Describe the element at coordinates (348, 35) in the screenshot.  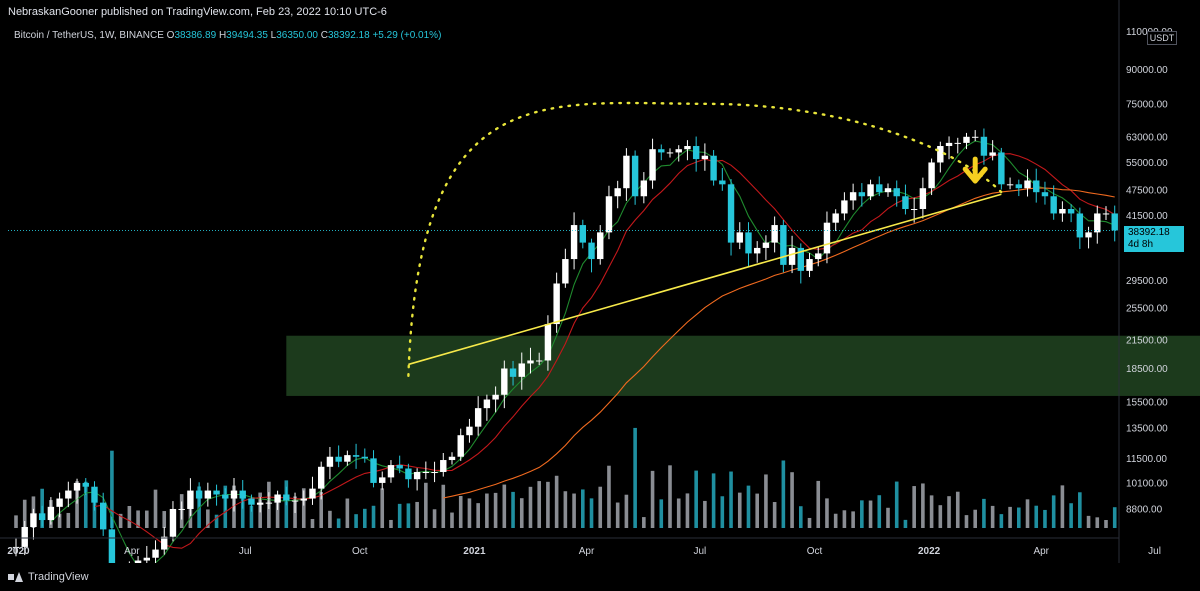
I see `close-value: 38392.18` at that location.